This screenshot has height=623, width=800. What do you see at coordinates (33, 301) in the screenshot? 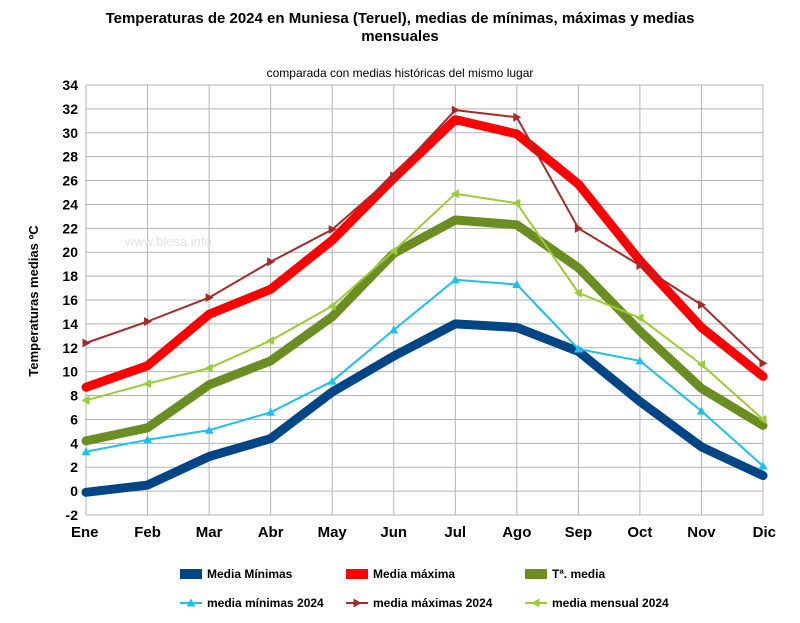
I see `y-axis-label: Temperaturas medias ºC` at bounding box center [33, 301].